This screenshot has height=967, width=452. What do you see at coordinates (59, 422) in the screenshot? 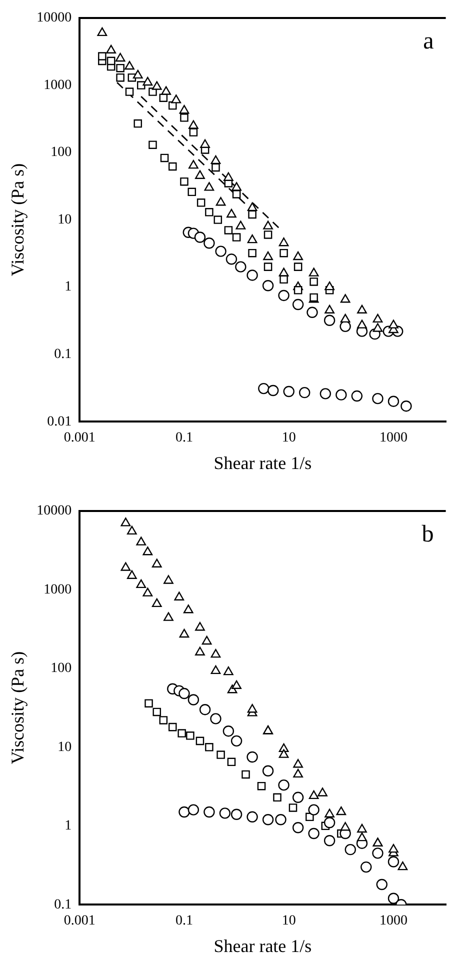
I see `y-tick-label: 0.01` at bounding box center [59, 422].